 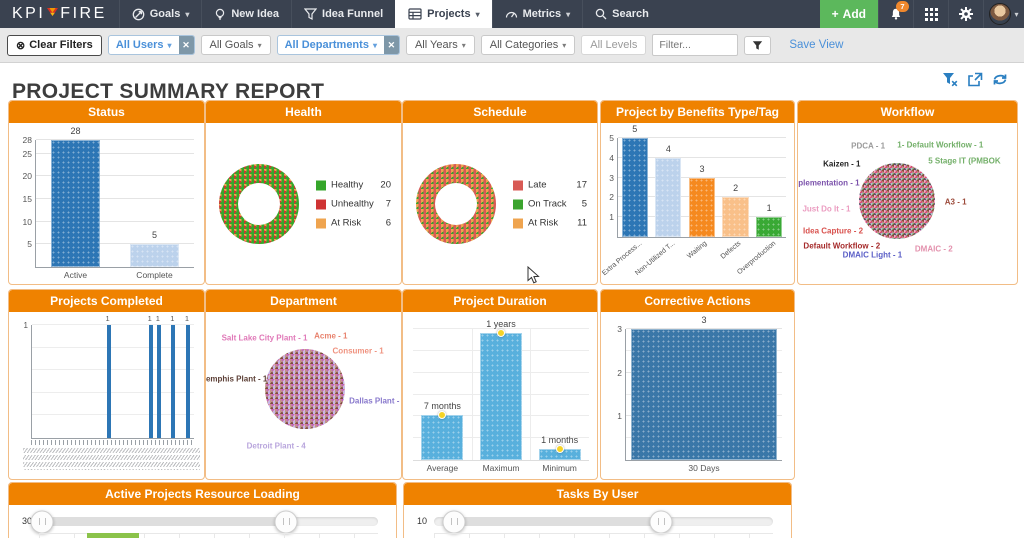 I want to click on user-menu-button: ▾, so click(x=1003, y=14).